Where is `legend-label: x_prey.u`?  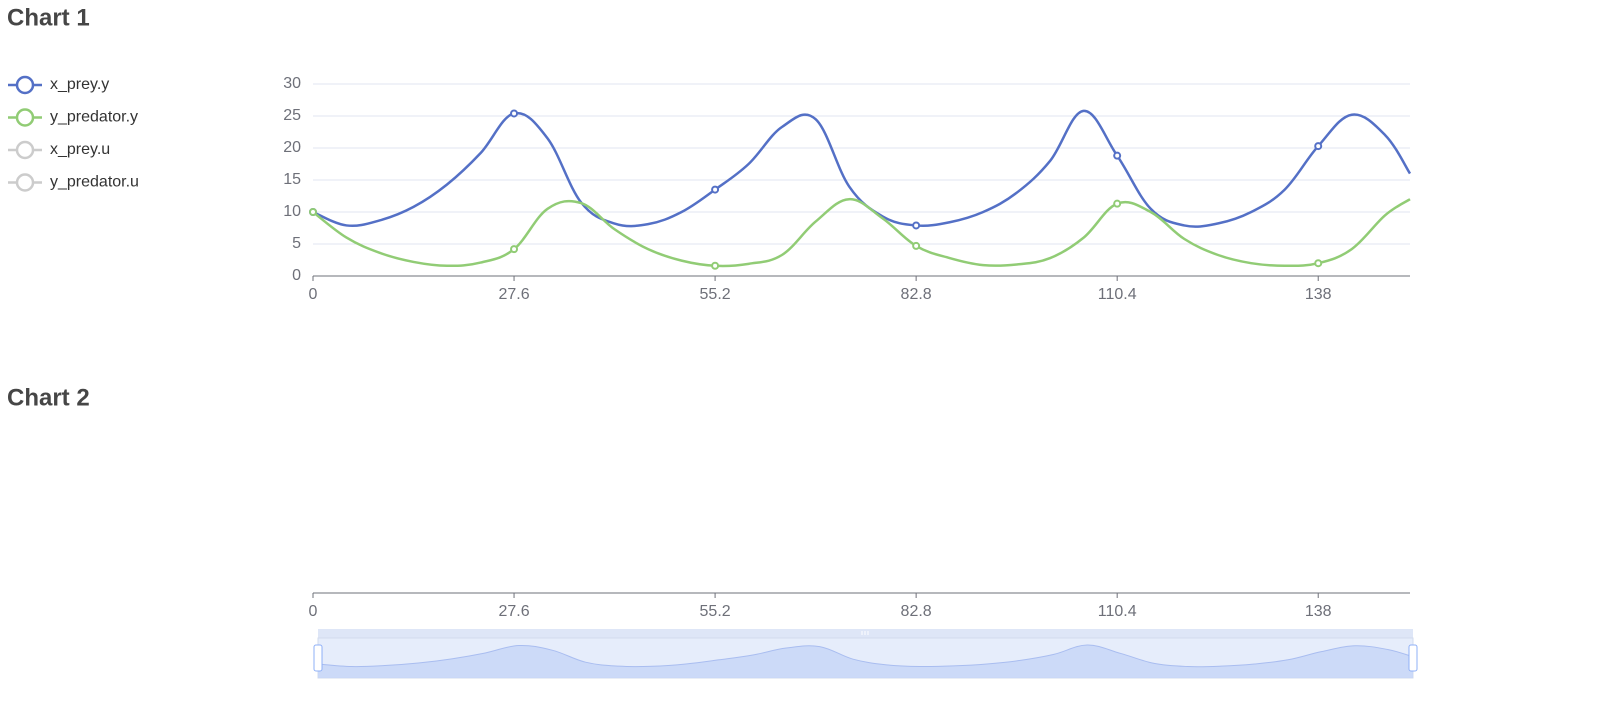 legend-label: x_prey.u is located at coordinates (80, 149).